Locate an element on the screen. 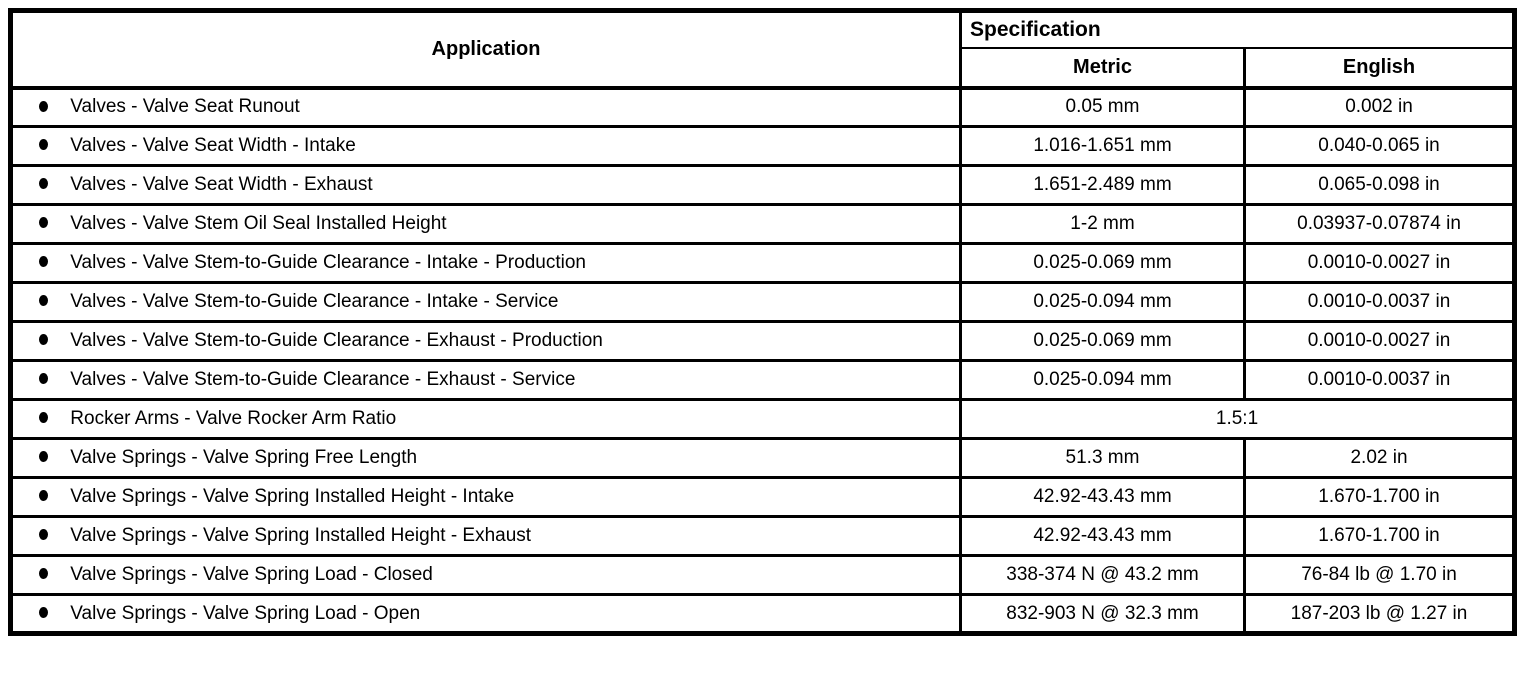 This screenshot has height=690, width=1520. application-label: Valves - Valve Seat Width - Intake is located at coordinates (213, 145).